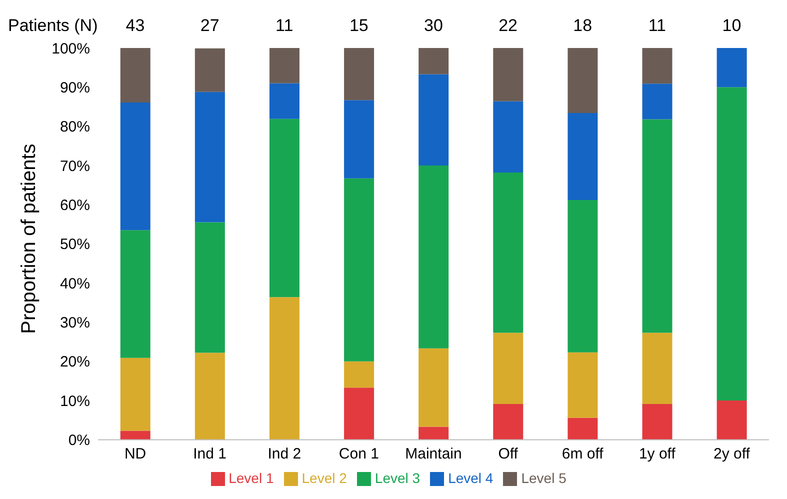 This screenshot has height=499, width=787. What do you see at coordinates (732, 453) in the screenshot?
I see `x-tick-label: 2y off` at bounding box center [732, 453].